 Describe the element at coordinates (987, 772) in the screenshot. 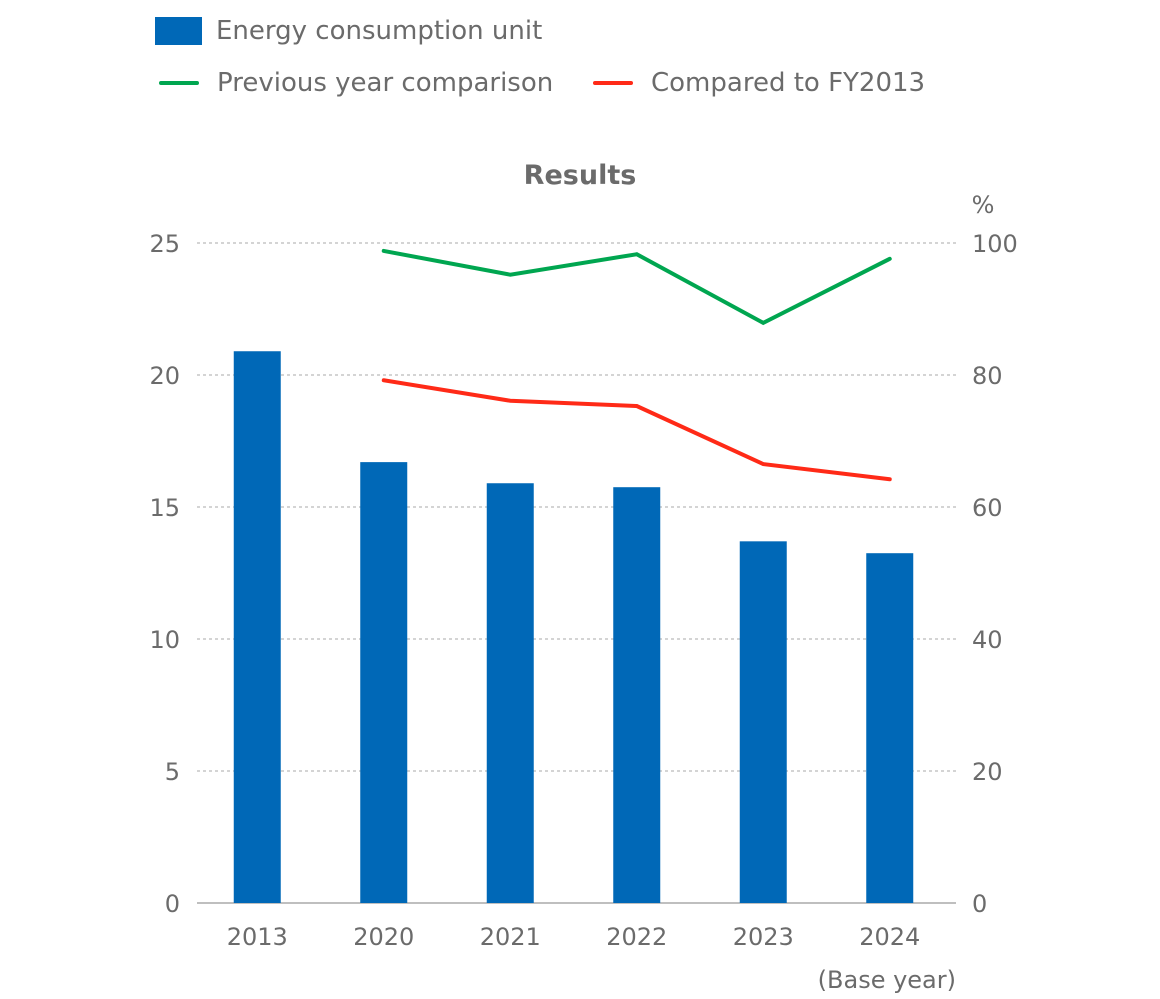

I see `right-axis-tick: 20` at that location.